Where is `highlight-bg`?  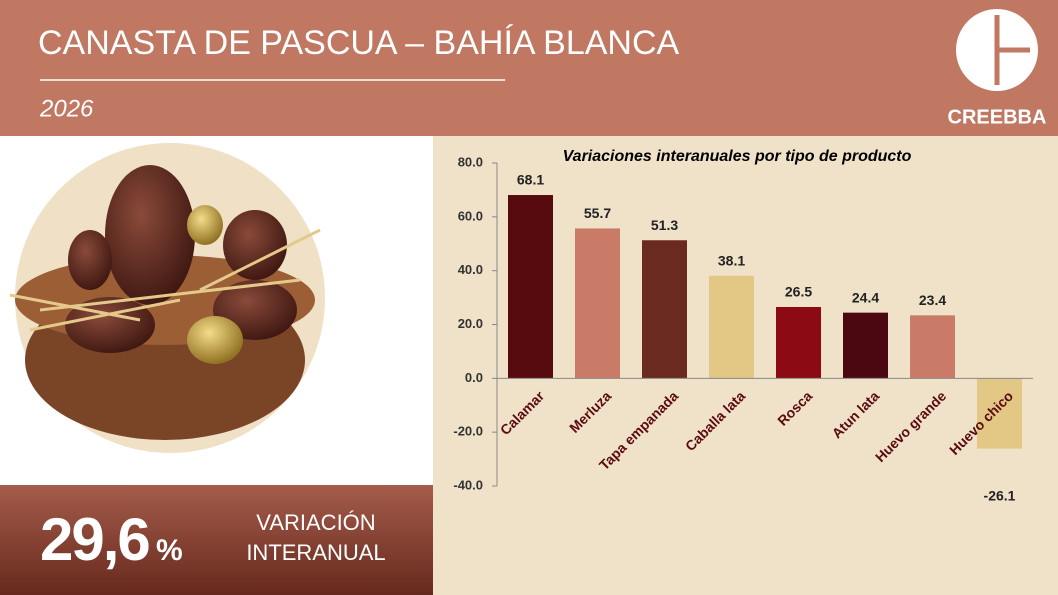
highlight-bg is located at coordinates (216, 540).